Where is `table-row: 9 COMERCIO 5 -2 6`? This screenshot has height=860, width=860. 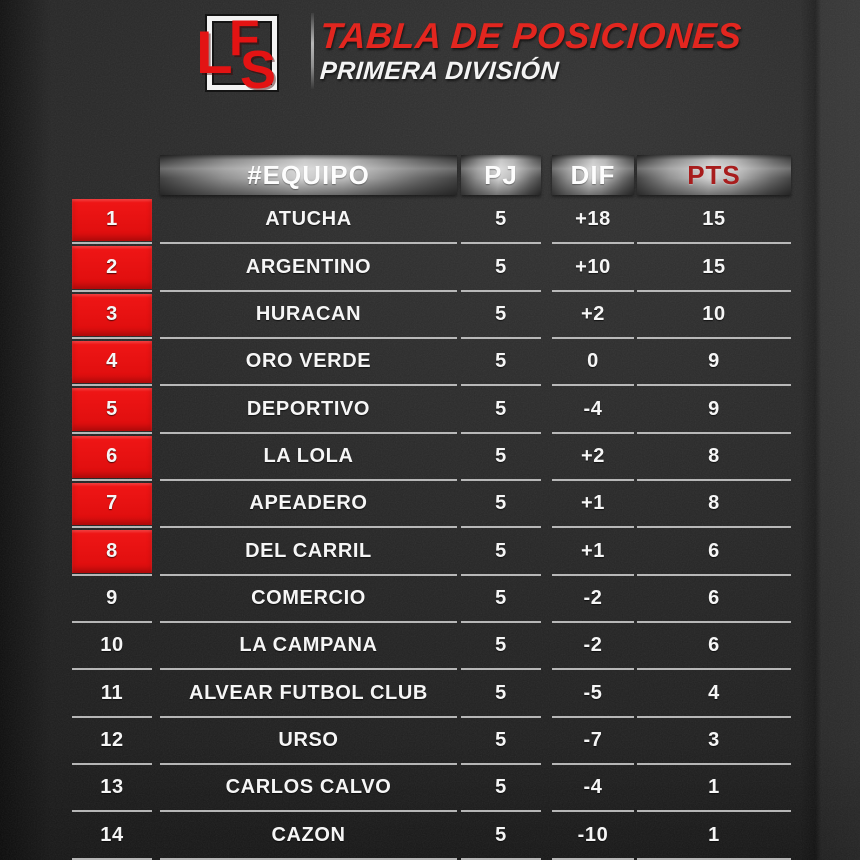 table-row: 9 COMERCIO 5 -2 6 is located at coordinates (431, 600).